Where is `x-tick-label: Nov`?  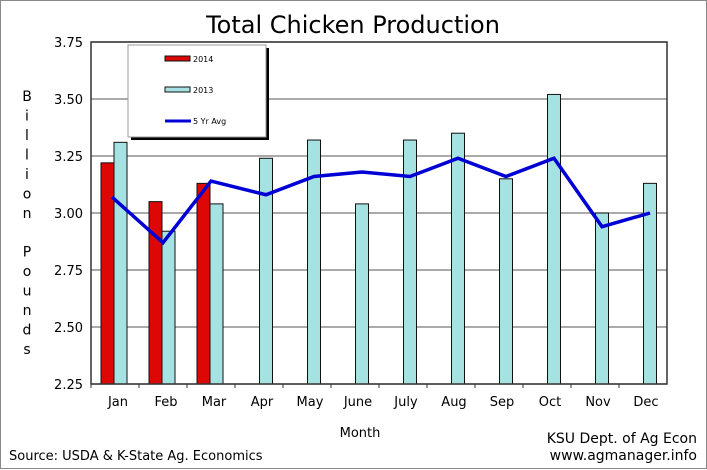 x-tick-label: Nov is located at coordinates (598, 402).